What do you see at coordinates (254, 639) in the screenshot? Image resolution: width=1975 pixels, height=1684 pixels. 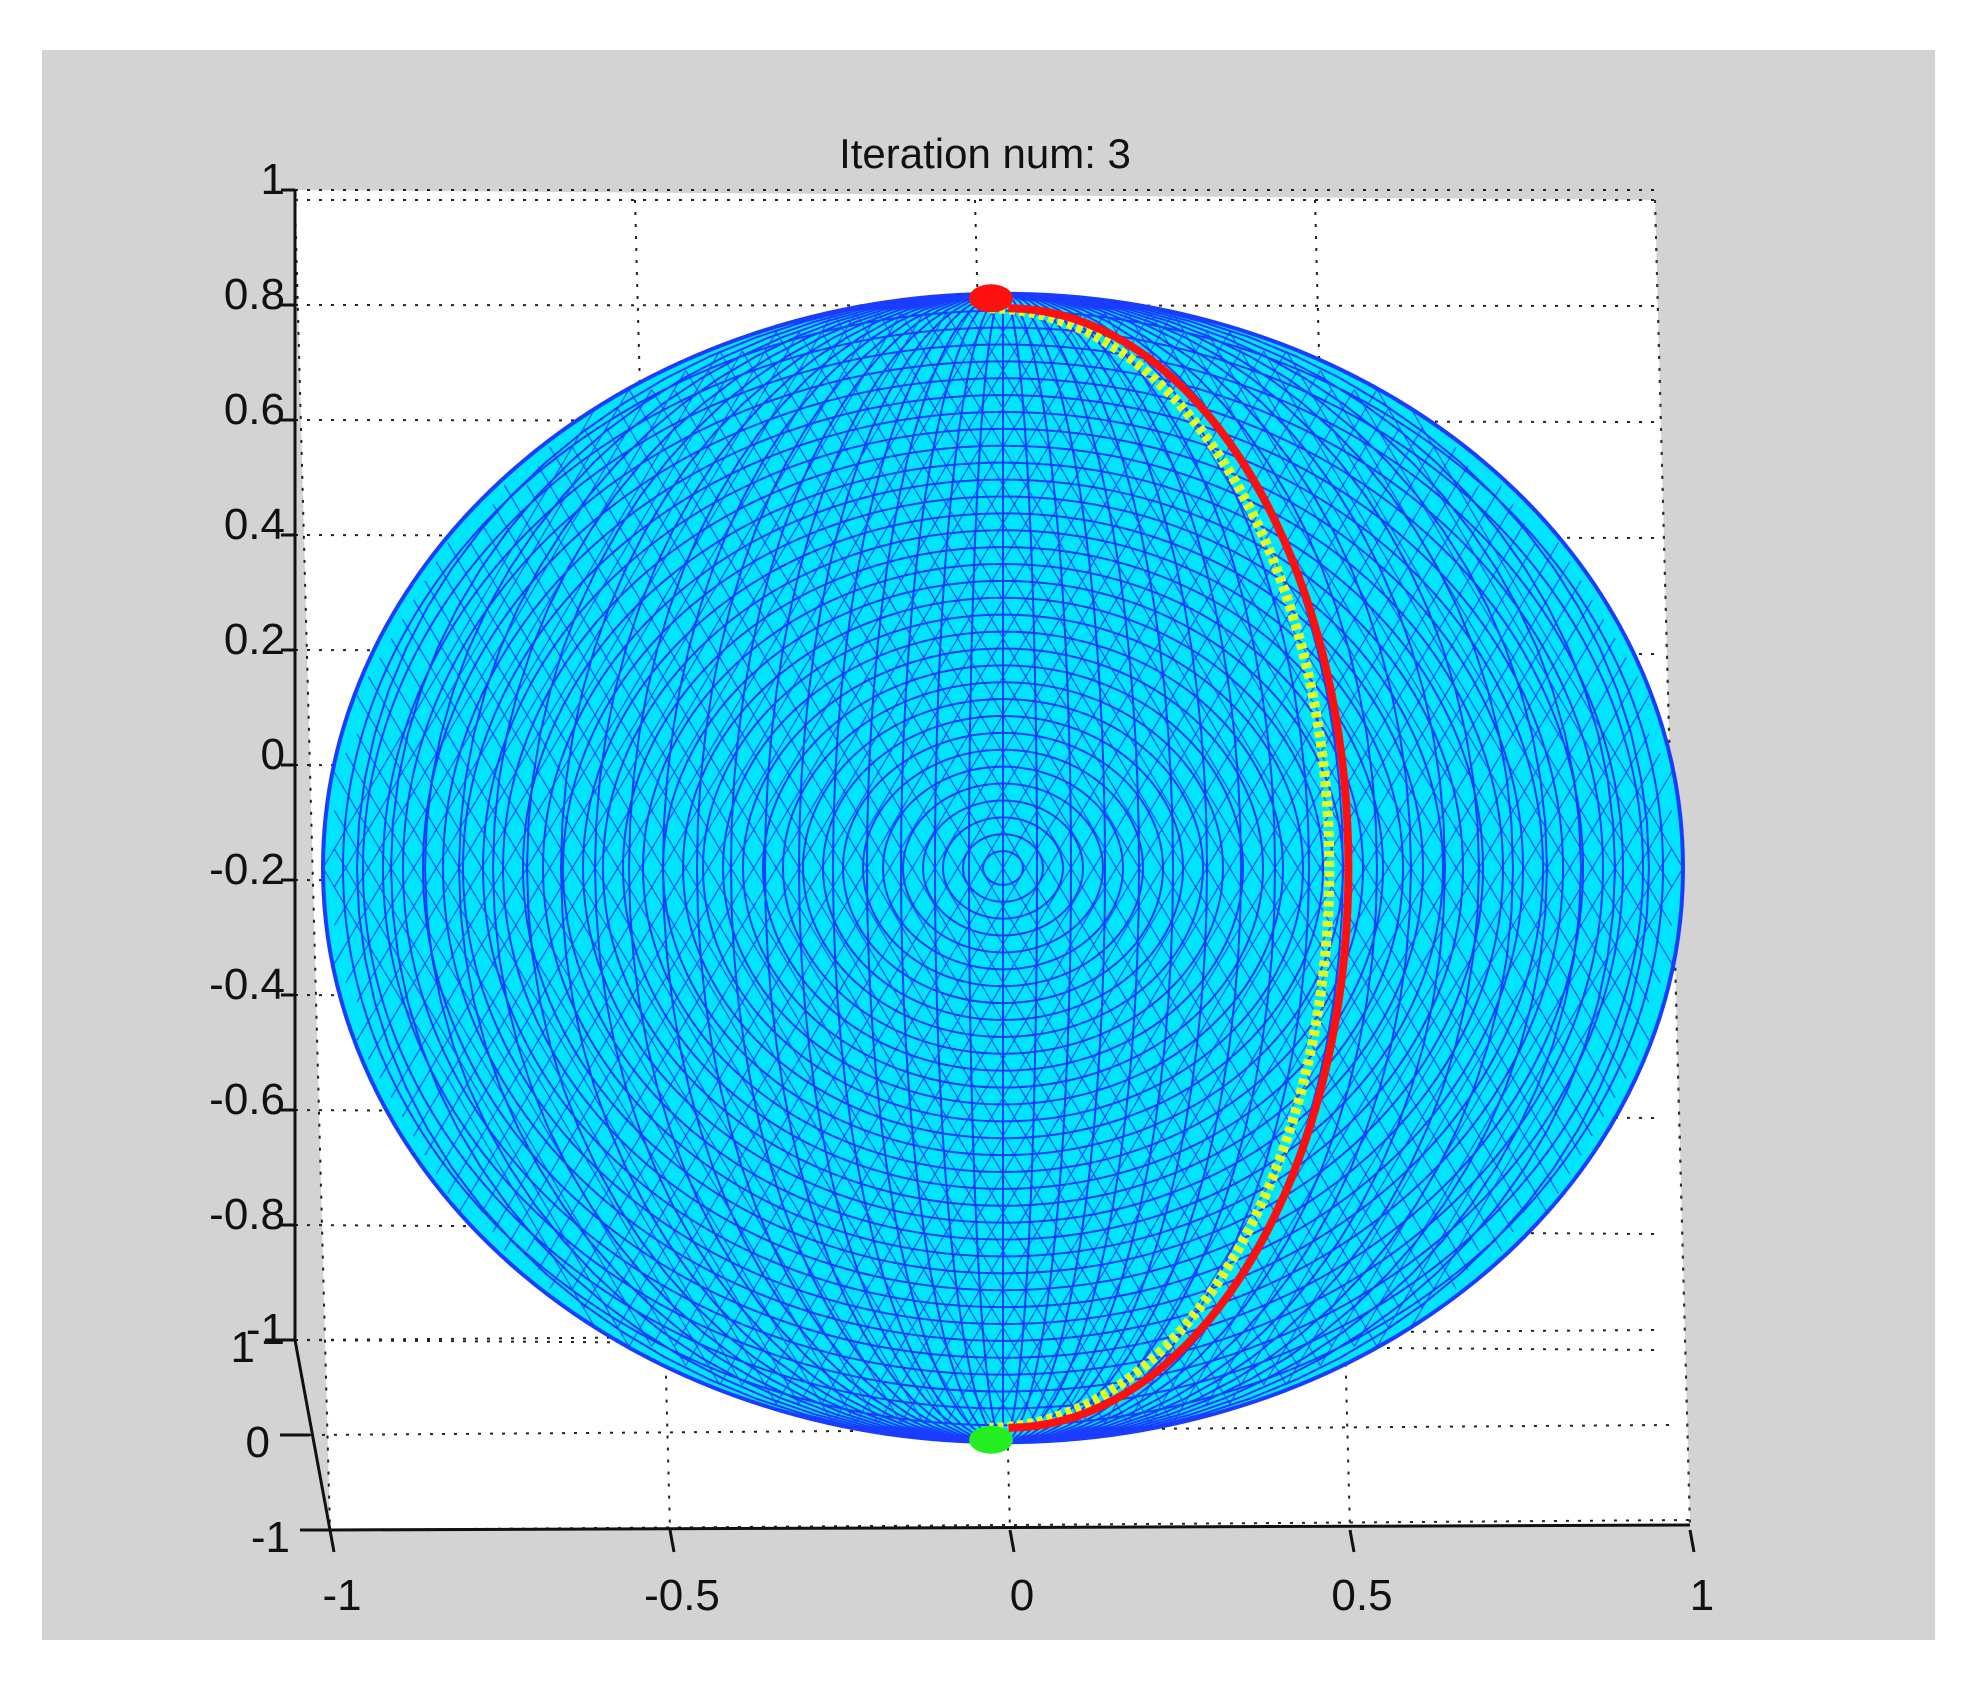 I see `z-tick-label: 0.2` at bounding box center [254, 639].